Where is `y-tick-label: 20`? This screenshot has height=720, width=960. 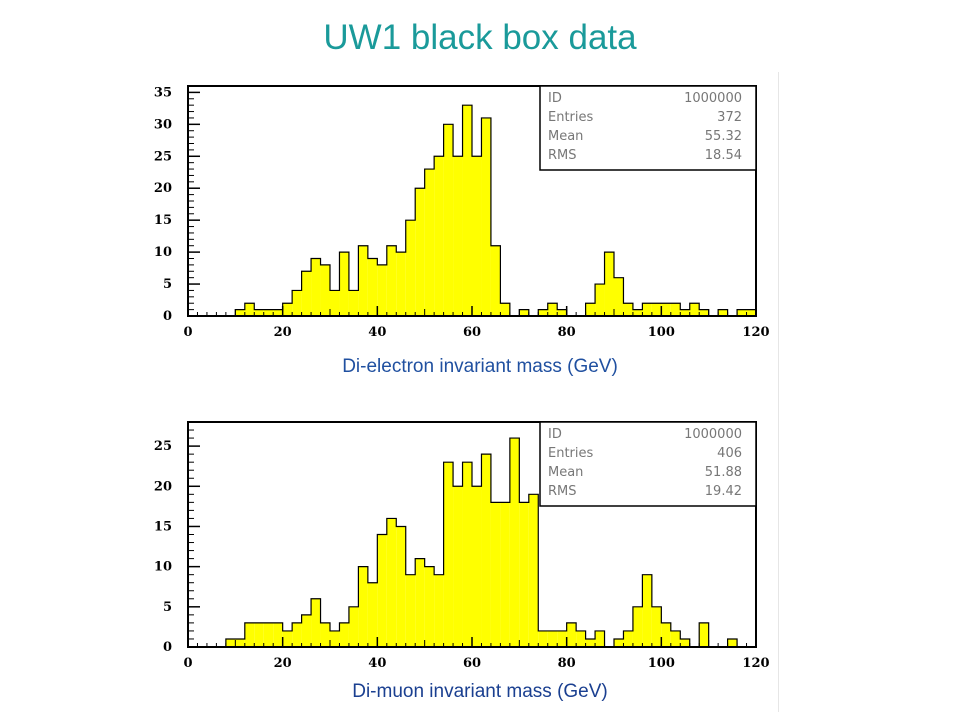 y-tick-label: 20 is located at coordinates (163, 486).